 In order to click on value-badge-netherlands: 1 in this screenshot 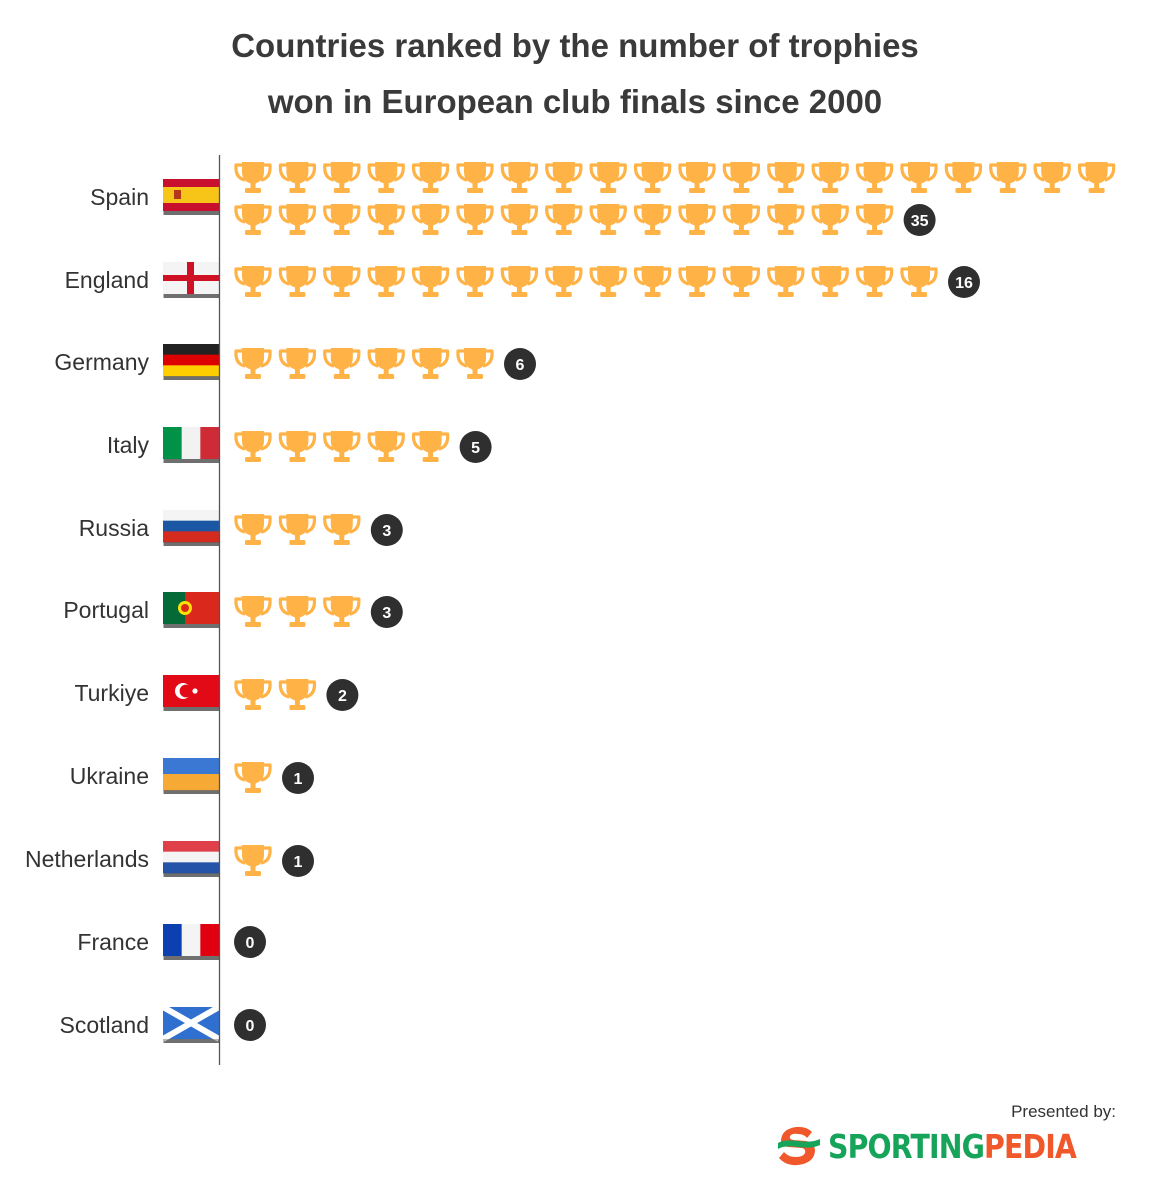, I will do `click(298, 861)`.